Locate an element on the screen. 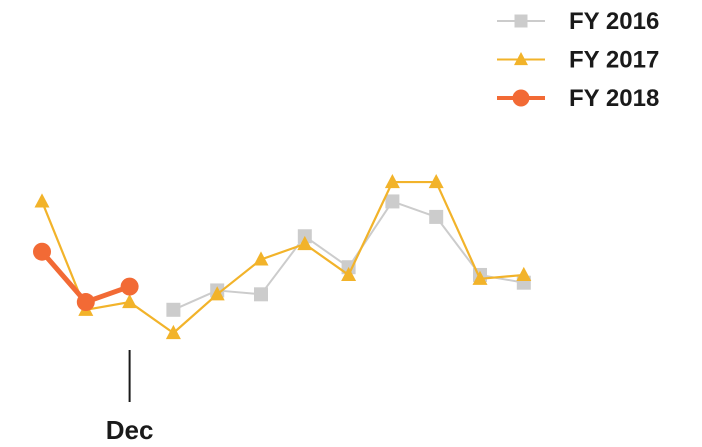 The height and width of the screenshot is (447, 702). data-point-fy-2017-oct is located at coordinates (42, 200).